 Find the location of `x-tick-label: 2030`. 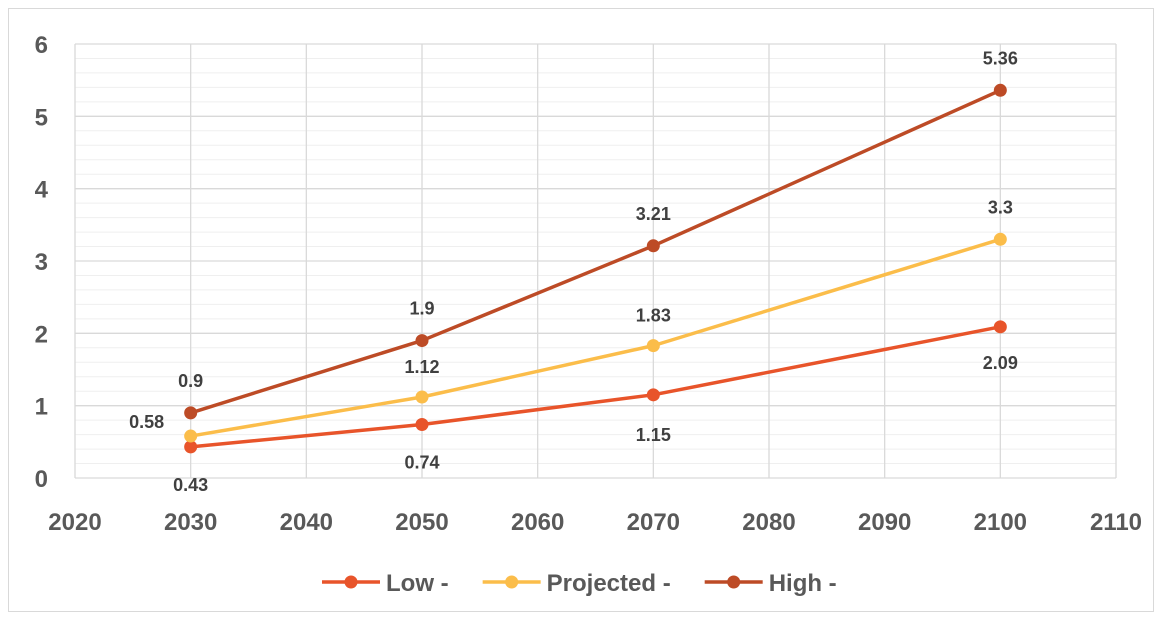

x-tick-label: 2030 is located at coordinates (190, 522).